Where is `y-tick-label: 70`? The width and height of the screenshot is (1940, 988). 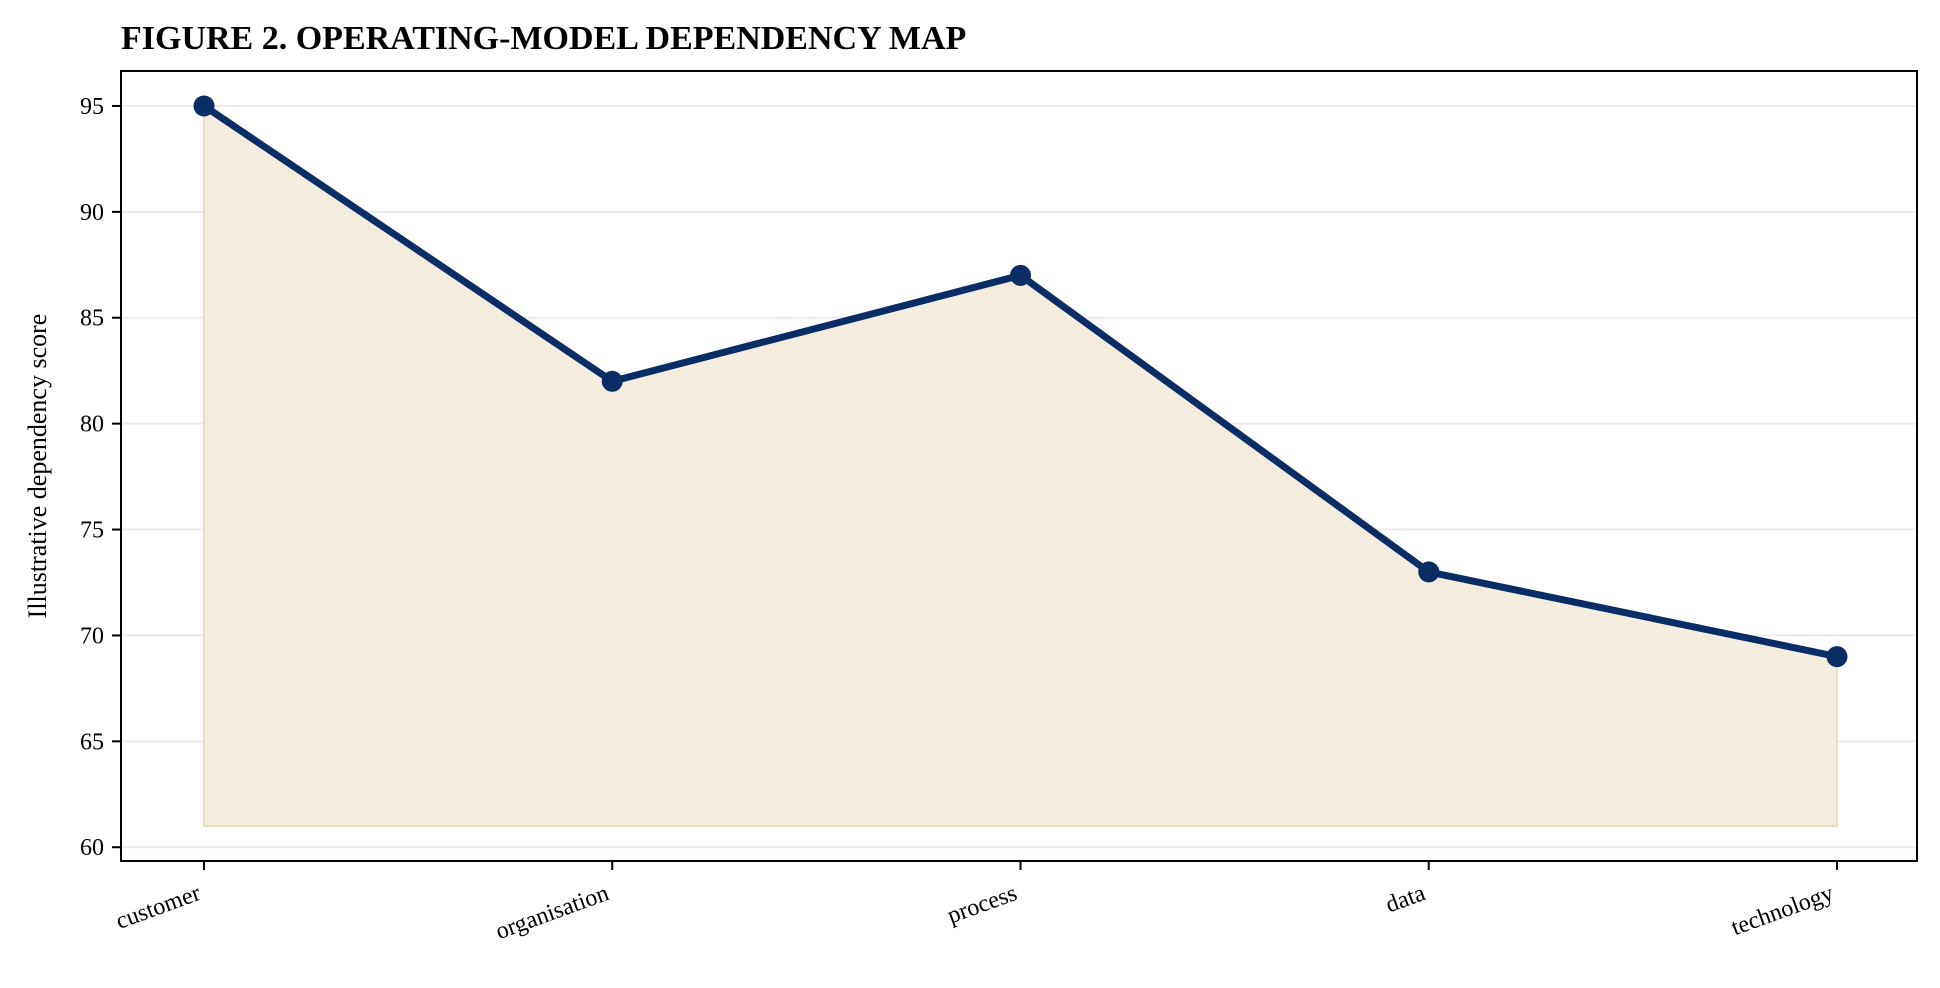
y-tick-label: 70 is located at coordinates (92, 636).